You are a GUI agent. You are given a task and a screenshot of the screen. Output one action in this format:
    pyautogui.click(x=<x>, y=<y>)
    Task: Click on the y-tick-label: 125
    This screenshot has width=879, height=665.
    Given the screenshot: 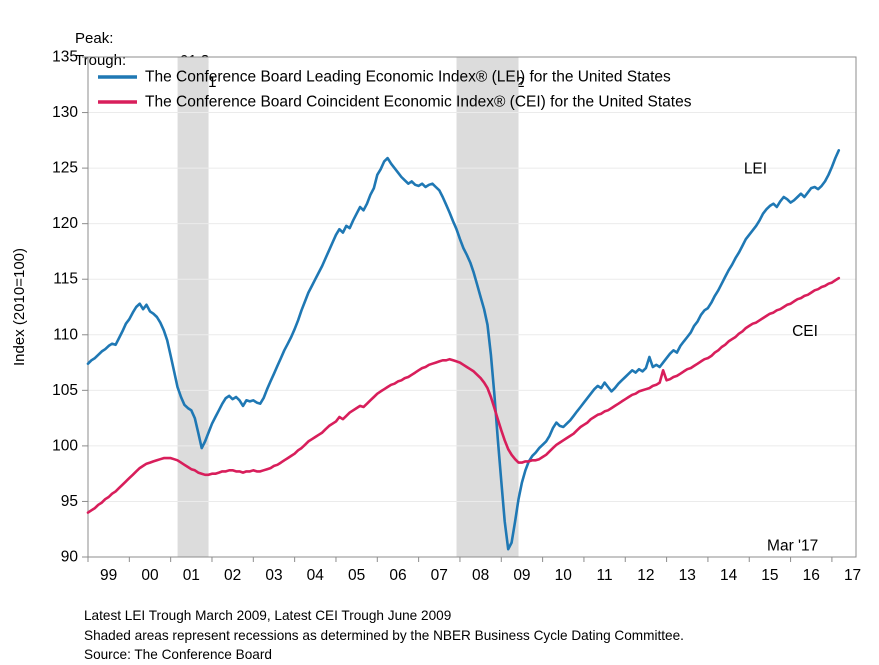 What is the action you would take?
    pyautogui.click(x=65, y=168)
    